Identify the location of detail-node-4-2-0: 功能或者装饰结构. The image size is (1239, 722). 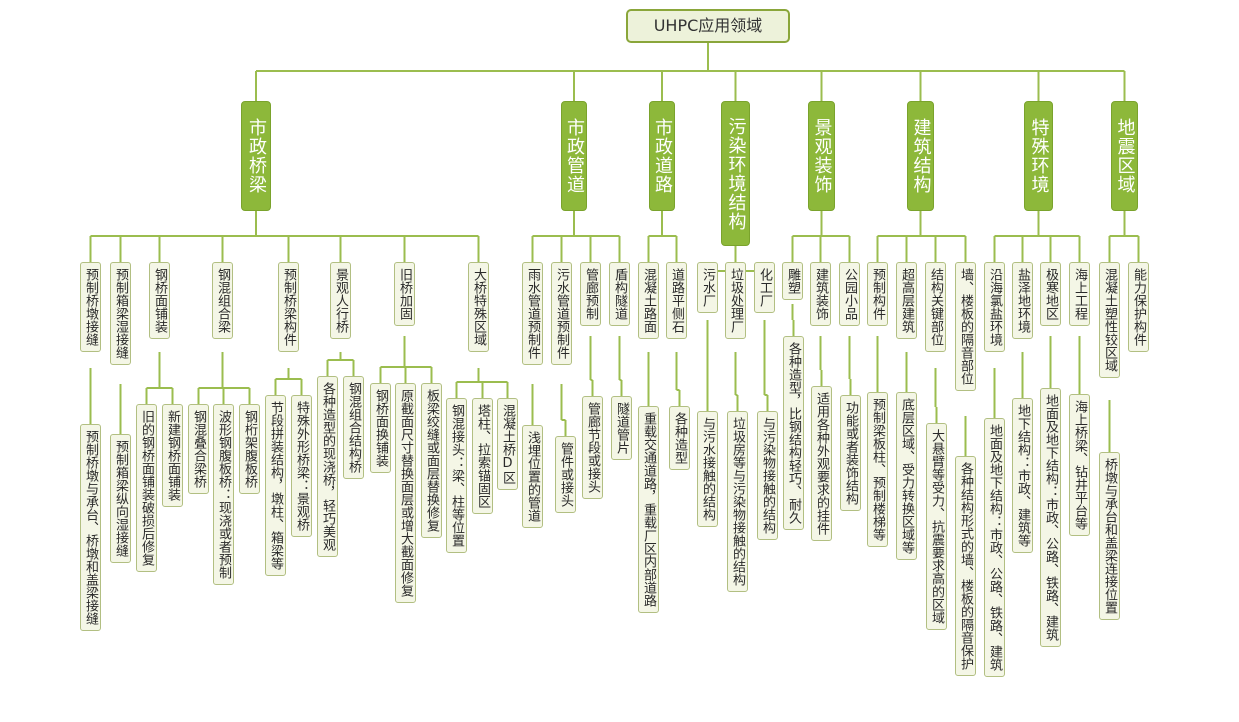
(850, 453).